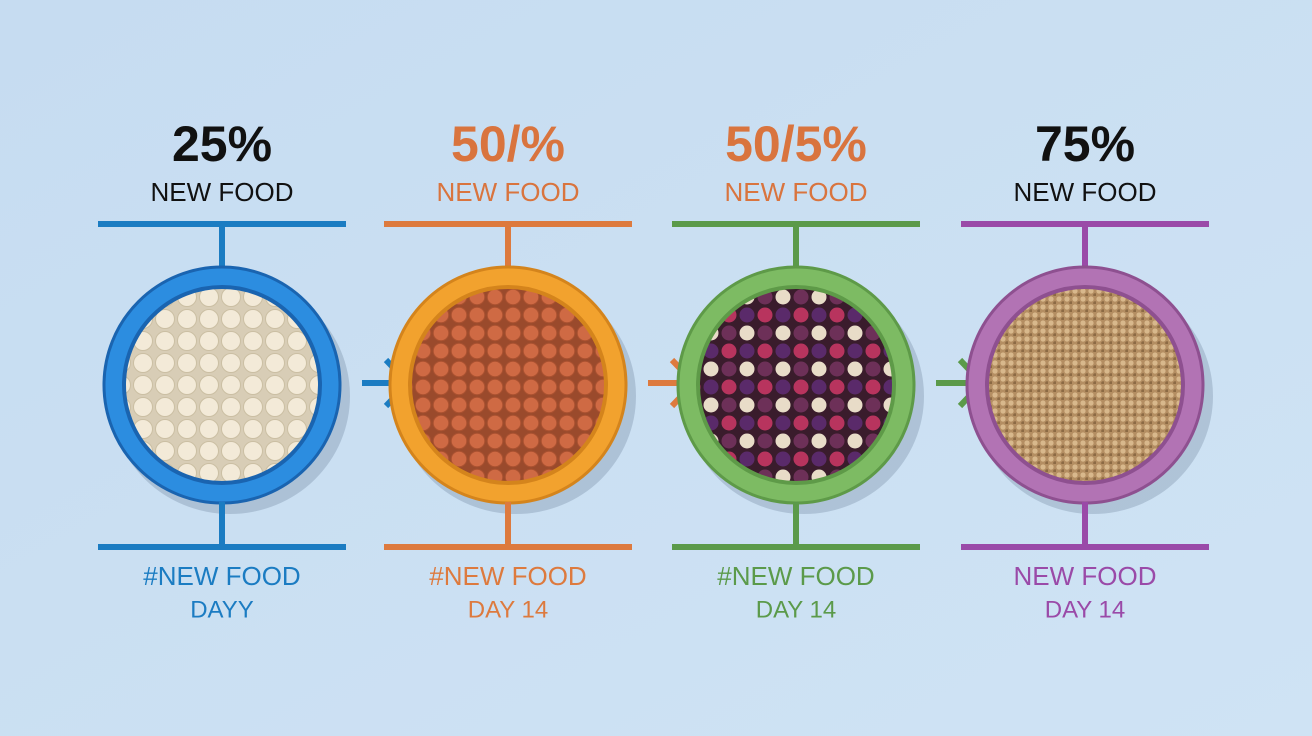  I want to click on step-percent: 50/%, so click(508, 144).